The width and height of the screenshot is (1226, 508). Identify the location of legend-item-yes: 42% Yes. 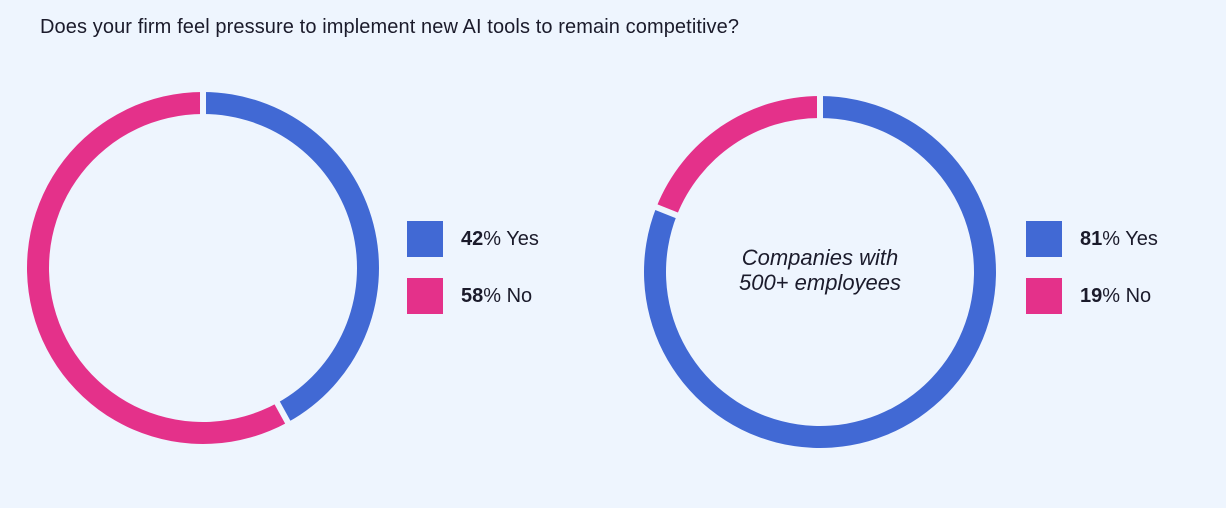
(517, 239).